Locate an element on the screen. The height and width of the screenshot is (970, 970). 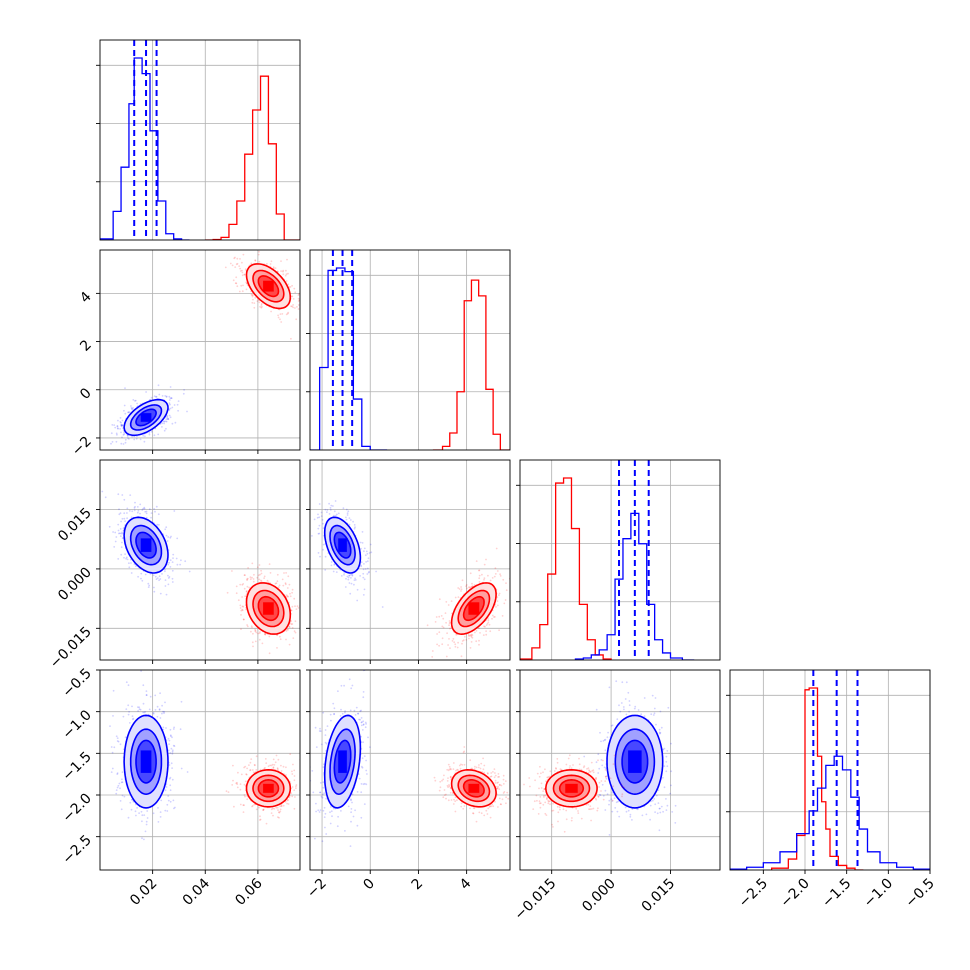
y-tick-label: 0.000 is located at coordinates (75, 584).